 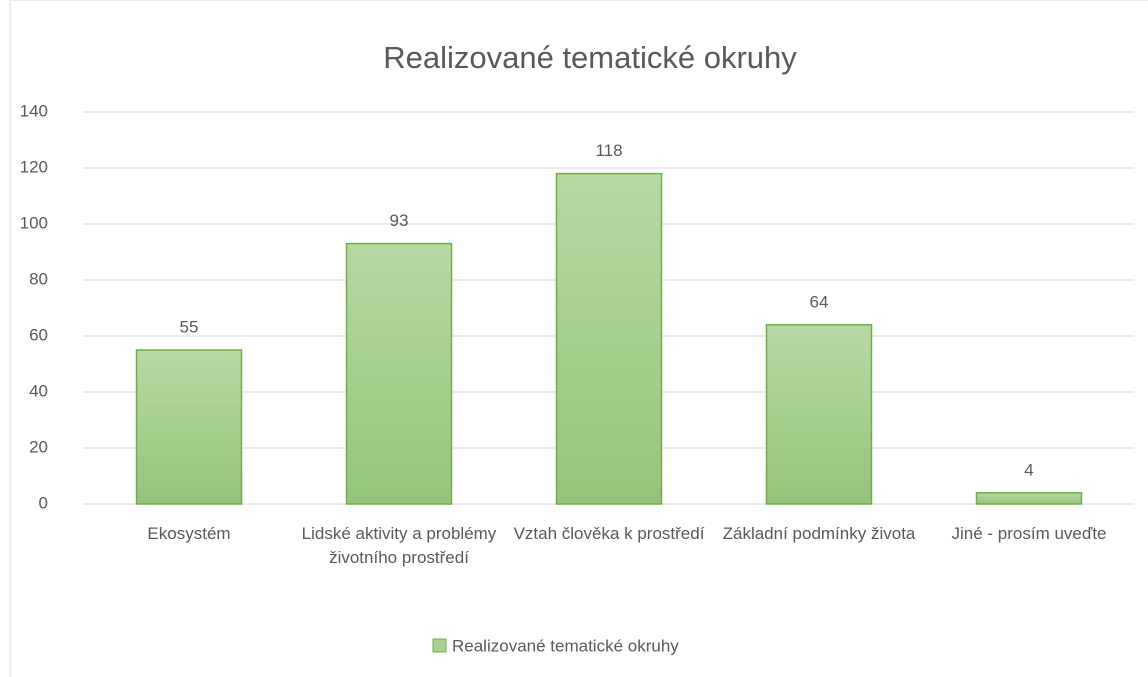 I want to click on y-tick-label: 140, so click(x=34, y=110).